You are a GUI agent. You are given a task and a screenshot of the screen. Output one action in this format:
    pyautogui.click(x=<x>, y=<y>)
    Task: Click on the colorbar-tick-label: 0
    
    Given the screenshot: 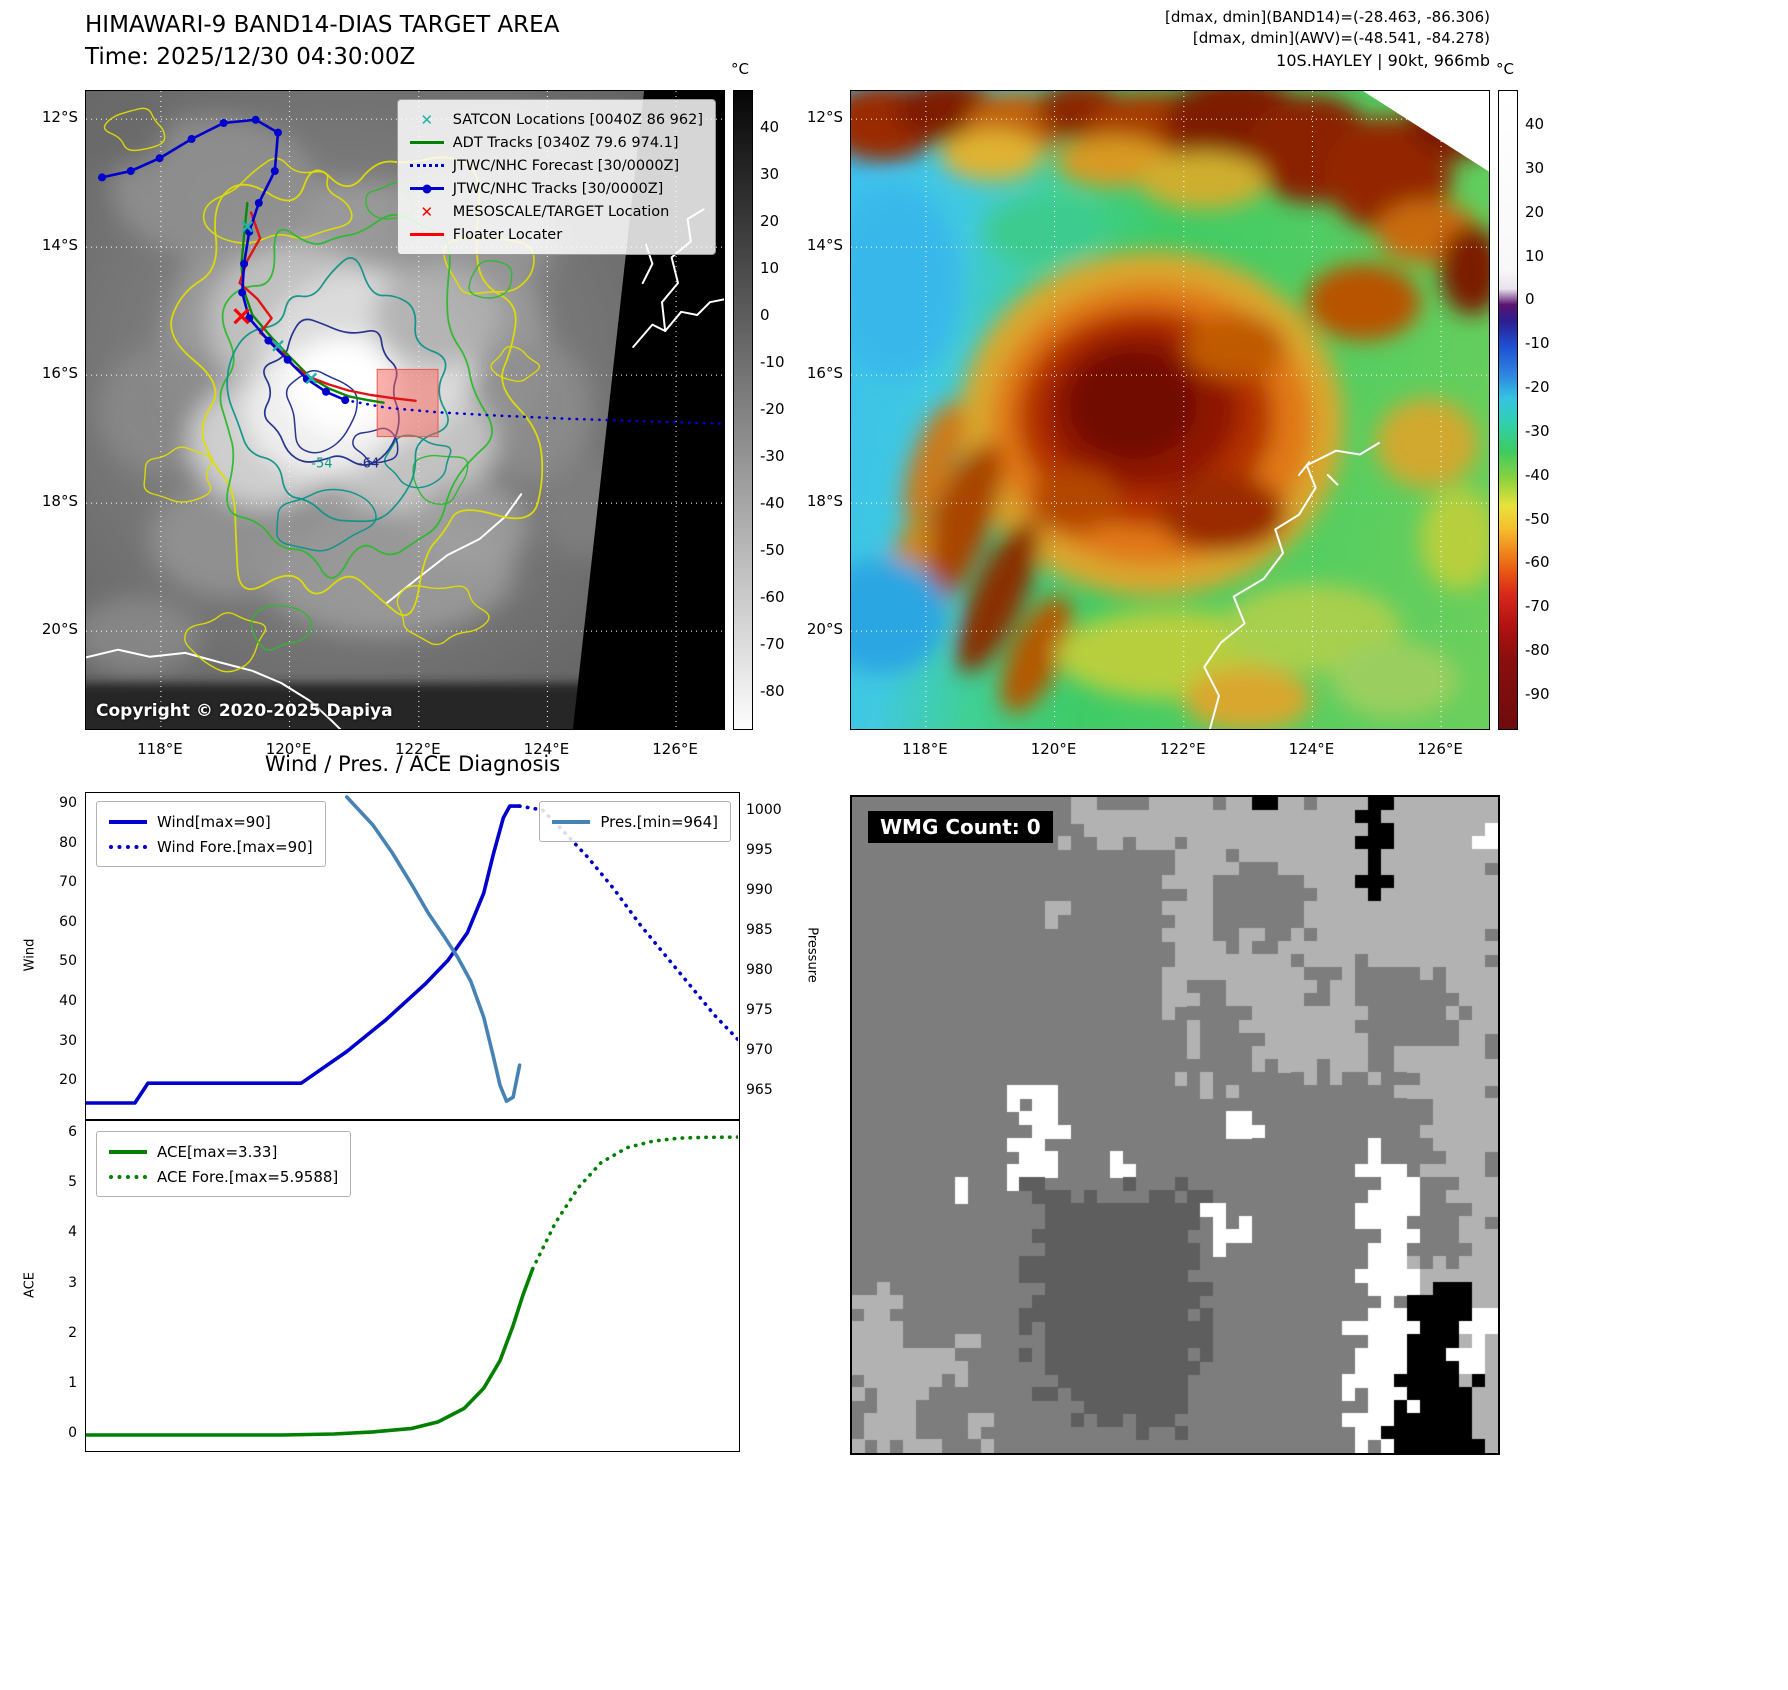 What is the action you would take?
    pyautogui.click(x=1530, y=299)
    